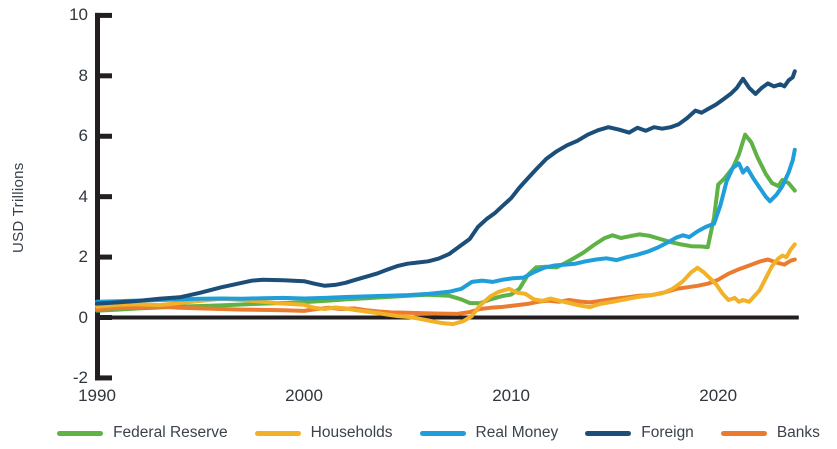 Image resolution: width=837 pixels, height=449 pixels. I want to click on legend-label: Real Money, so click(517, 432).